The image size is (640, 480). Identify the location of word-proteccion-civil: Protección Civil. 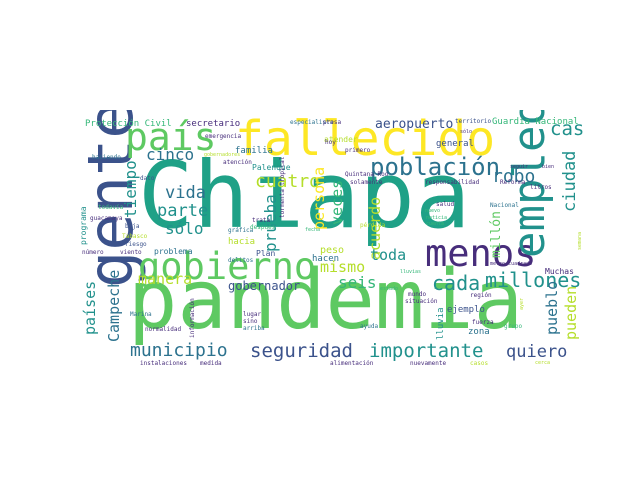
(128, 124).